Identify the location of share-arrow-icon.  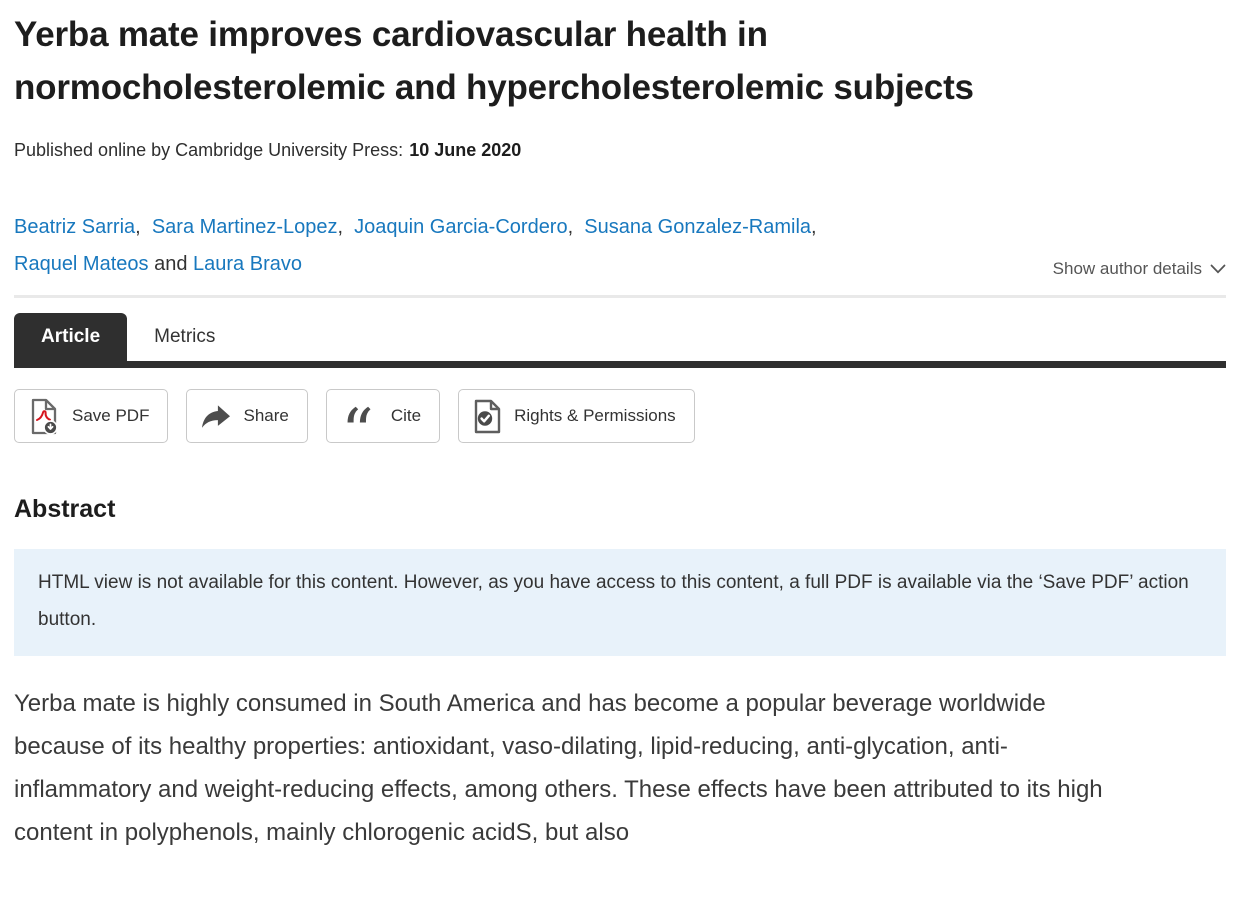
(216, 416).